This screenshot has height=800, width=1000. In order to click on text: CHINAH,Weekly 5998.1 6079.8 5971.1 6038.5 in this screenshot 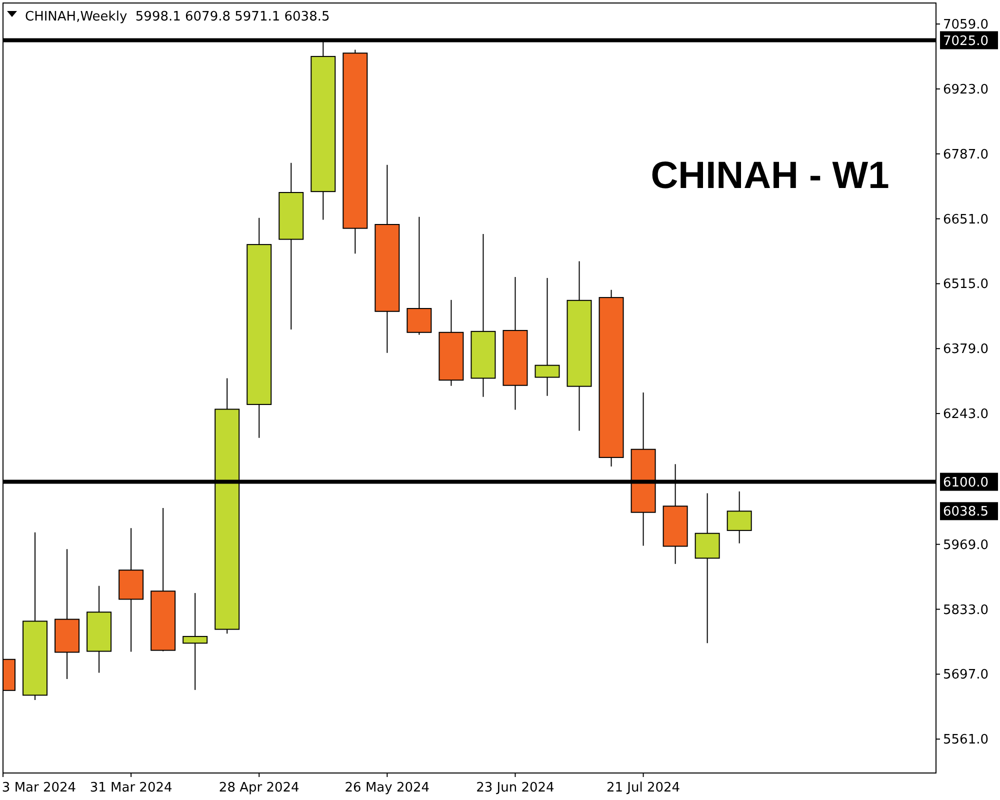, I will do `click(177, 17)`.